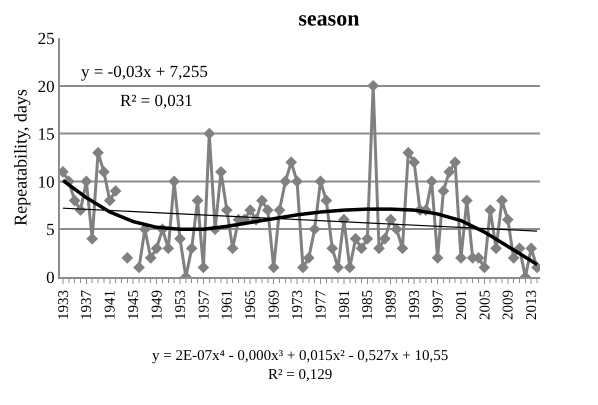 The height and width of the screenshot is (405, 598). What do you see at coordinates (508, 305) in the screenshot?
I see `x-tick-label: 2009` at bounding box center [508, 305].